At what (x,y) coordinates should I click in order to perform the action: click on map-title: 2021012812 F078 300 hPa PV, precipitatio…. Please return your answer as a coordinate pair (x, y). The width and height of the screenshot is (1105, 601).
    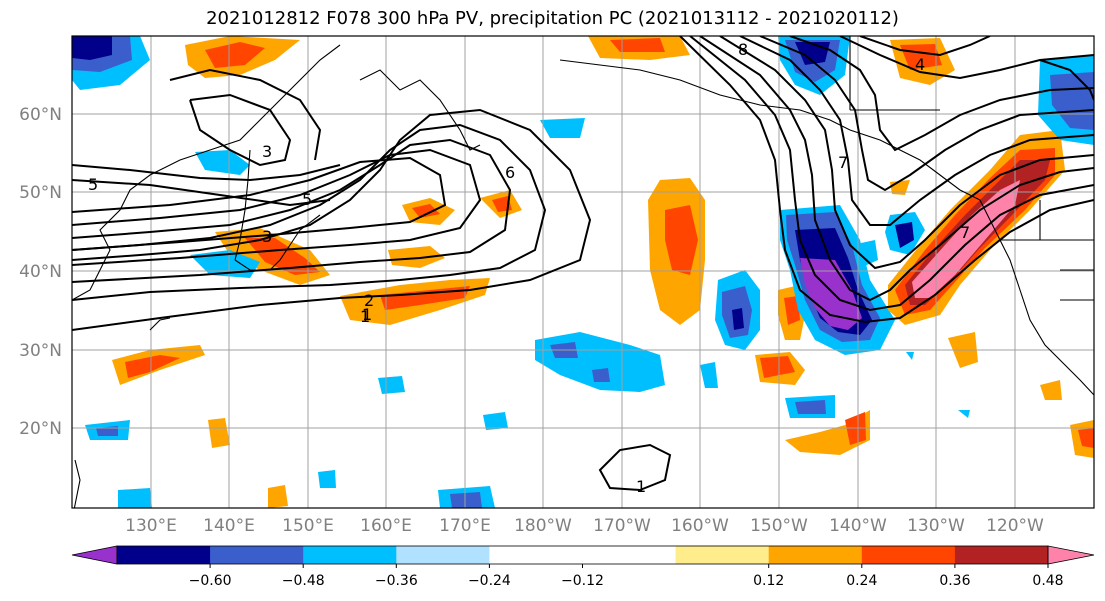
    Looking at the image, I should click on (552, 18).